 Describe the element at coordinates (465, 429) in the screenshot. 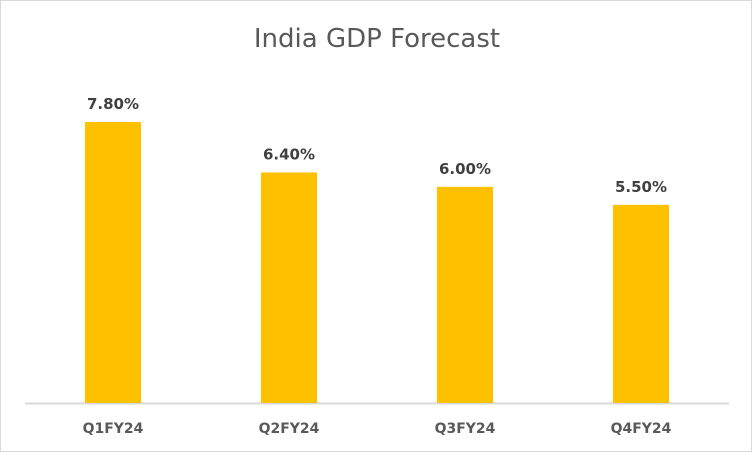

I see `x-tick-label: Q3FY24` at that location.